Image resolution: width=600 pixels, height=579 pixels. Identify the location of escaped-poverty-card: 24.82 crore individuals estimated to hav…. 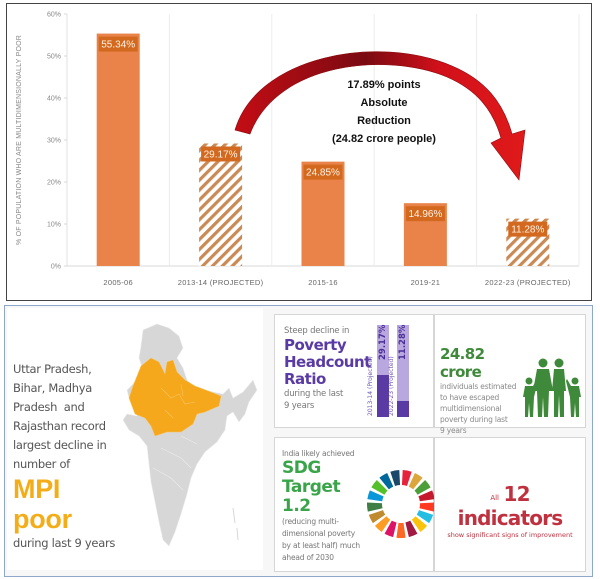
(510, 374).